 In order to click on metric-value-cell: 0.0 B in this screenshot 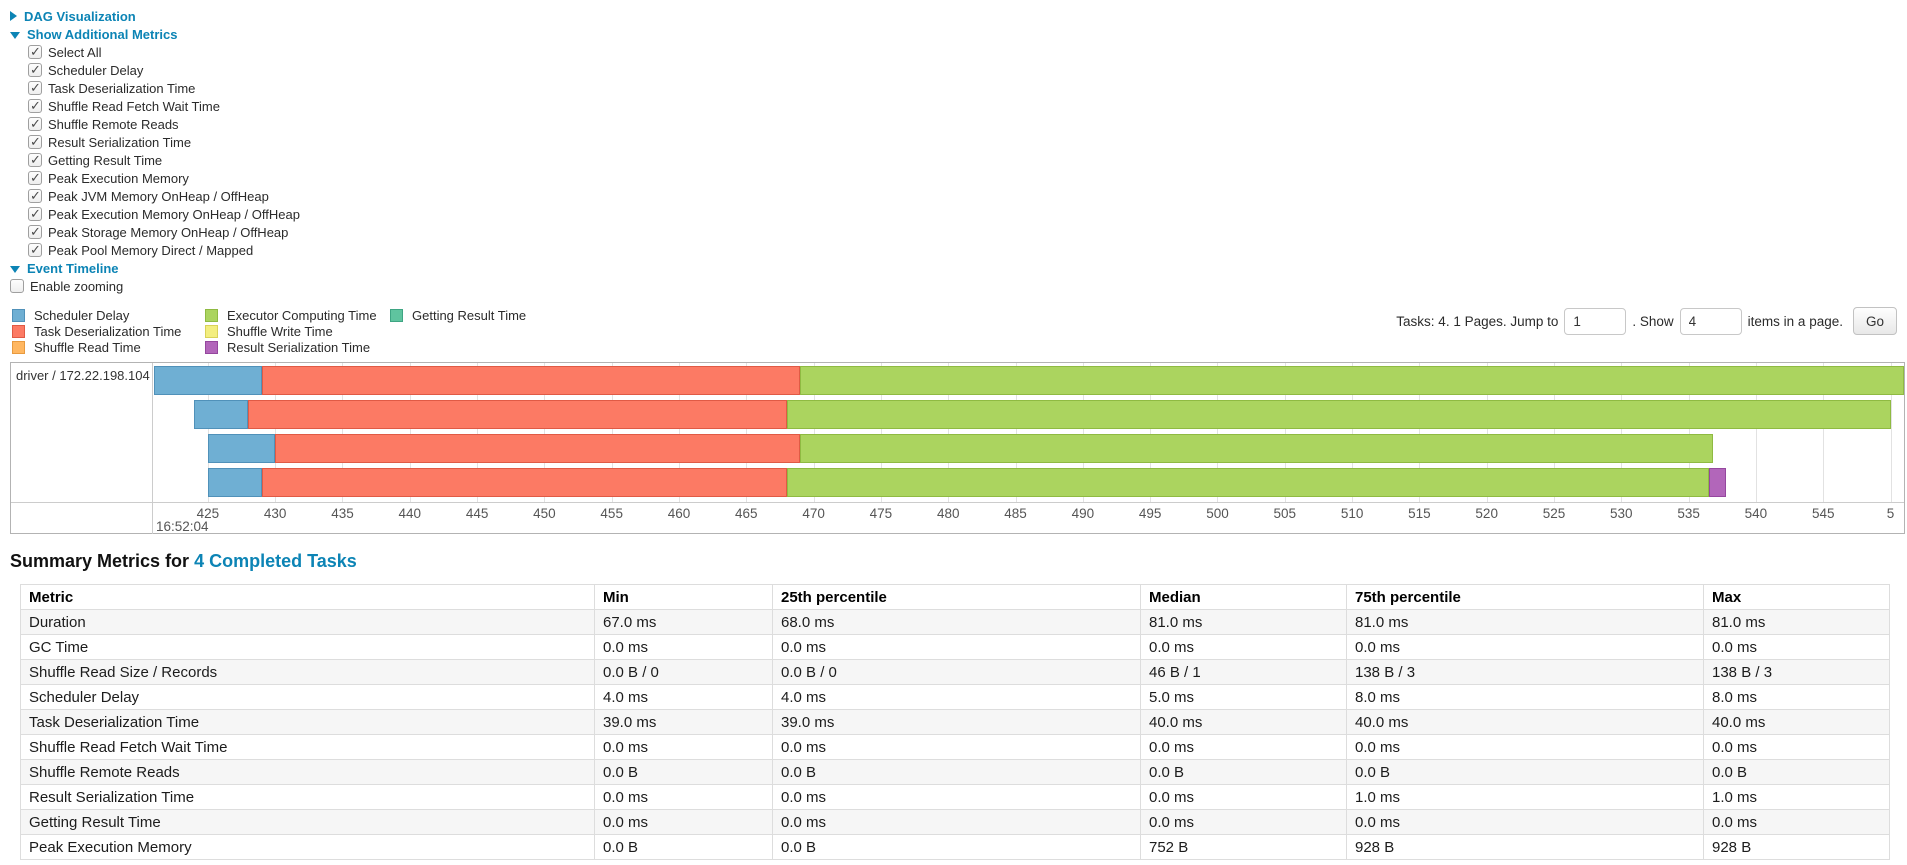, I will do `click(1796, 772)`.